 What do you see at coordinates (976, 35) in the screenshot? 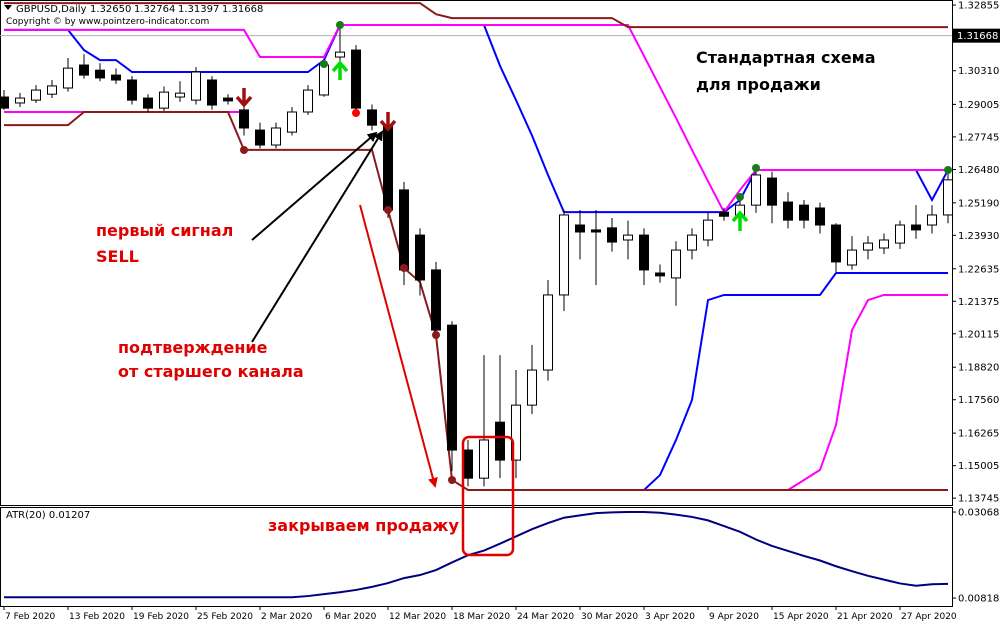
I see `current-price-box` at bounding box center [976, 35].